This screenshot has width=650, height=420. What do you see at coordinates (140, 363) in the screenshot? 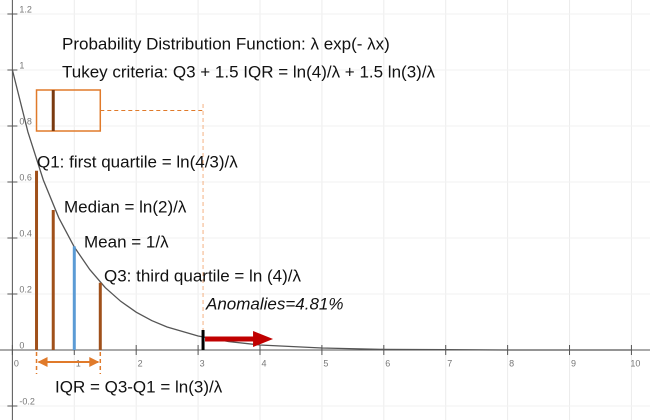
I see `x-tick-label: 2` at bounding box center [140, 363].